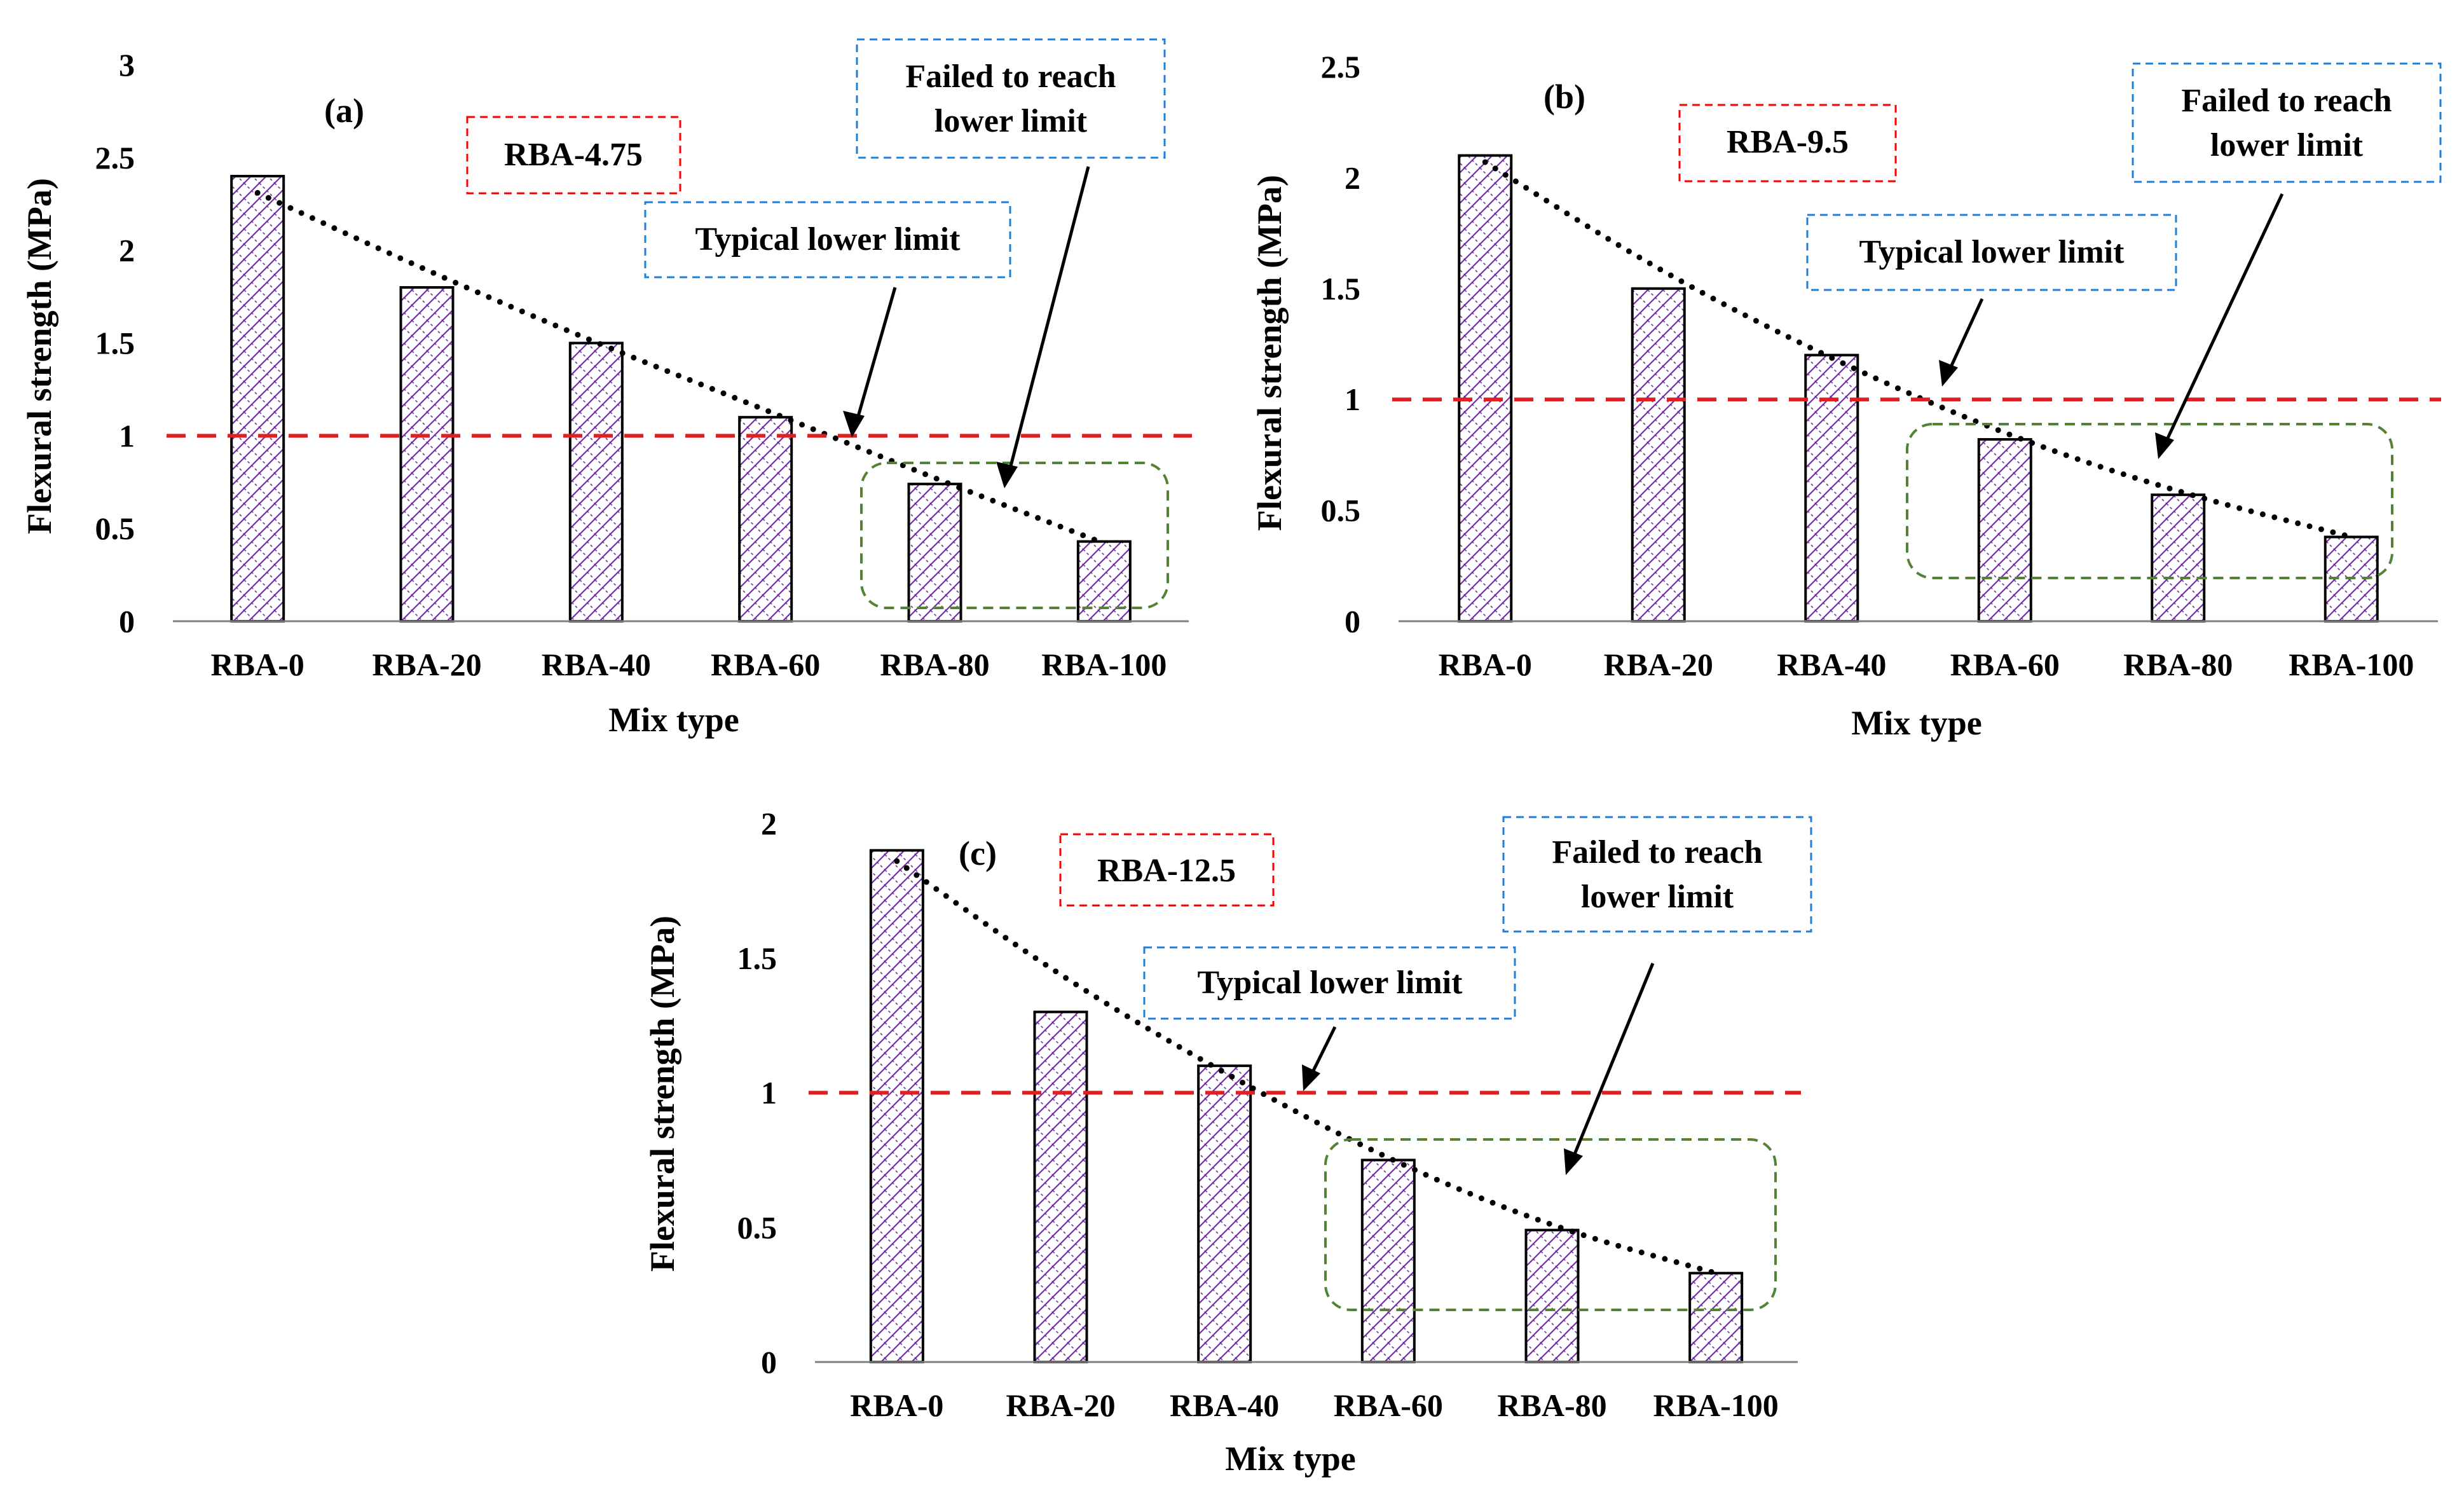  Describe the element at coordinates (1965, 338) in the screenshot. I see `typical-arrow-b` at that location.